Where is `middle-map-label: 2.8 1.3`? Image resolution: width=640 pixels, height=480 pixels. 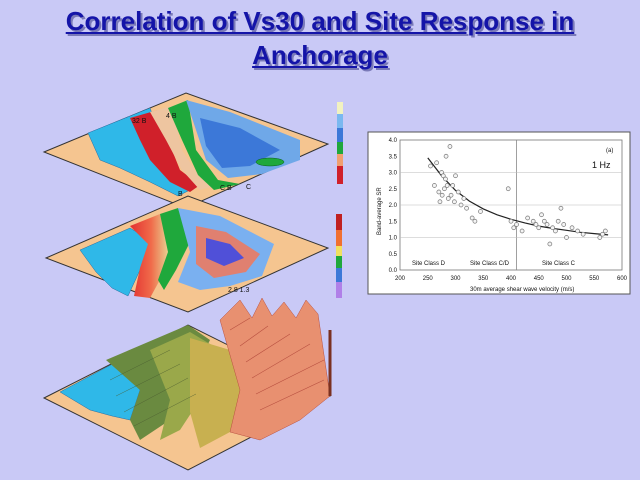
middle-map-label: 2.8 1.3 is located at coordinates (239, 290).